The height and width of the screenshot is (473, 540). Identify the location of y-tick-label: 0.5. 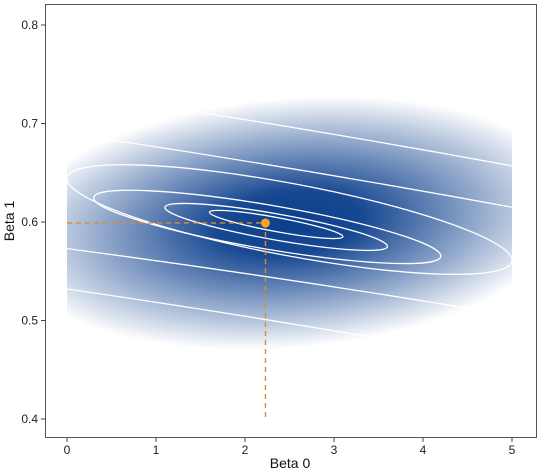
(29, 321).